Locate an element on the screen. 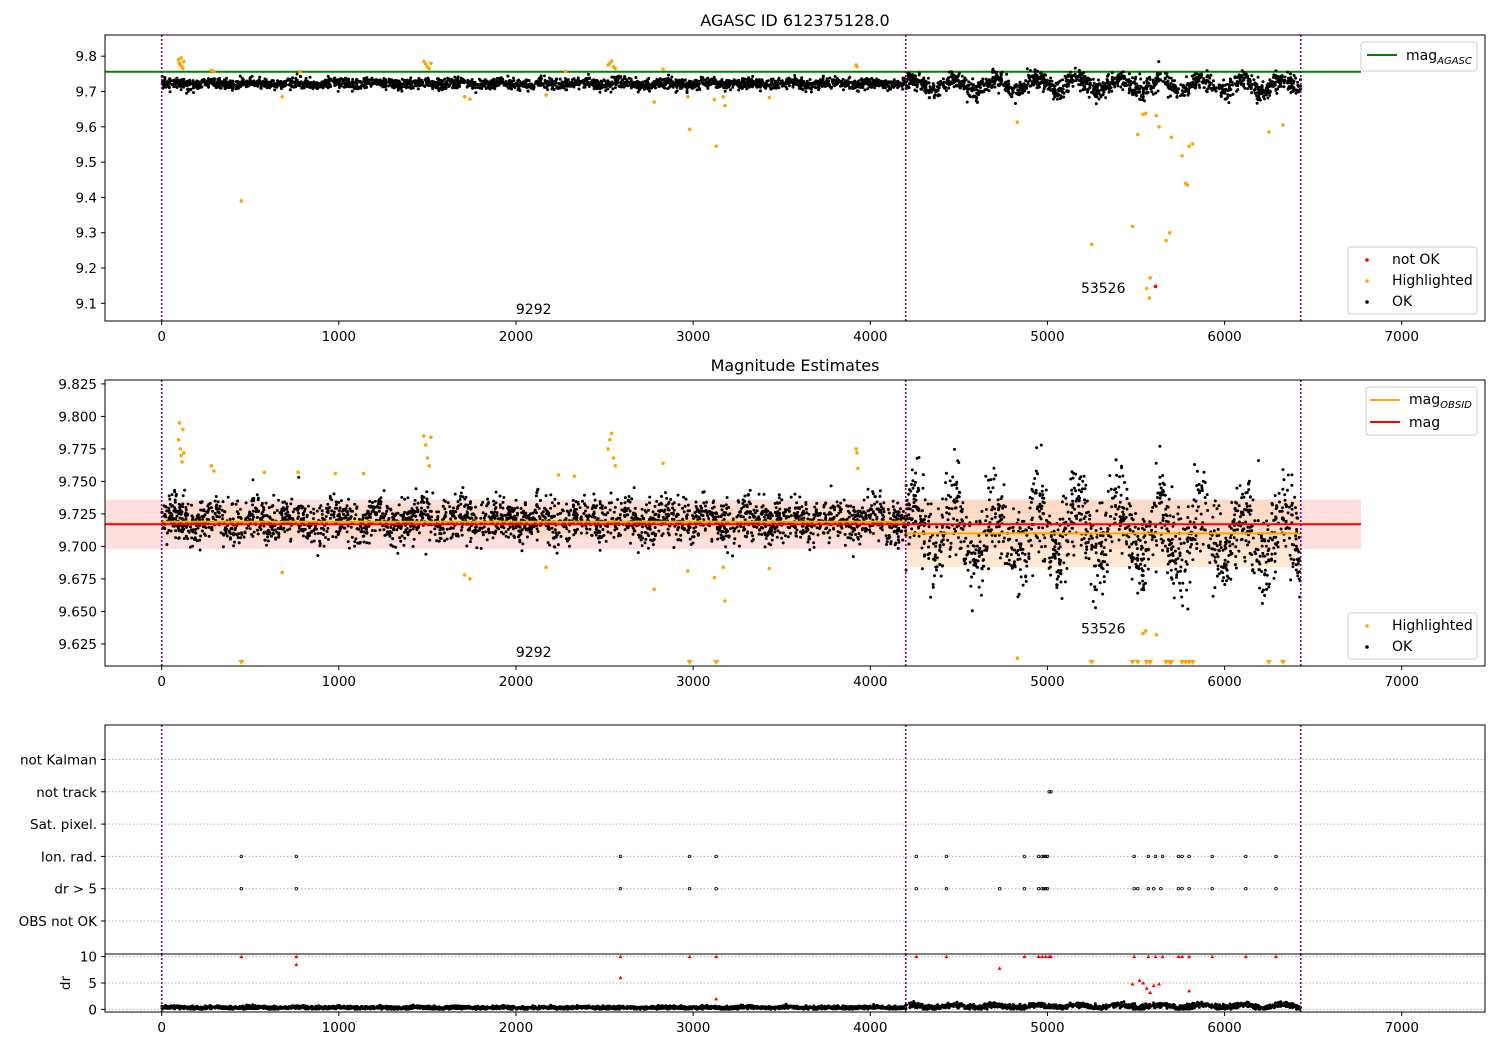 This screenshot has width=1500, height=1050. y-tick-label: 9.1 is located at coordinates (86, 304).